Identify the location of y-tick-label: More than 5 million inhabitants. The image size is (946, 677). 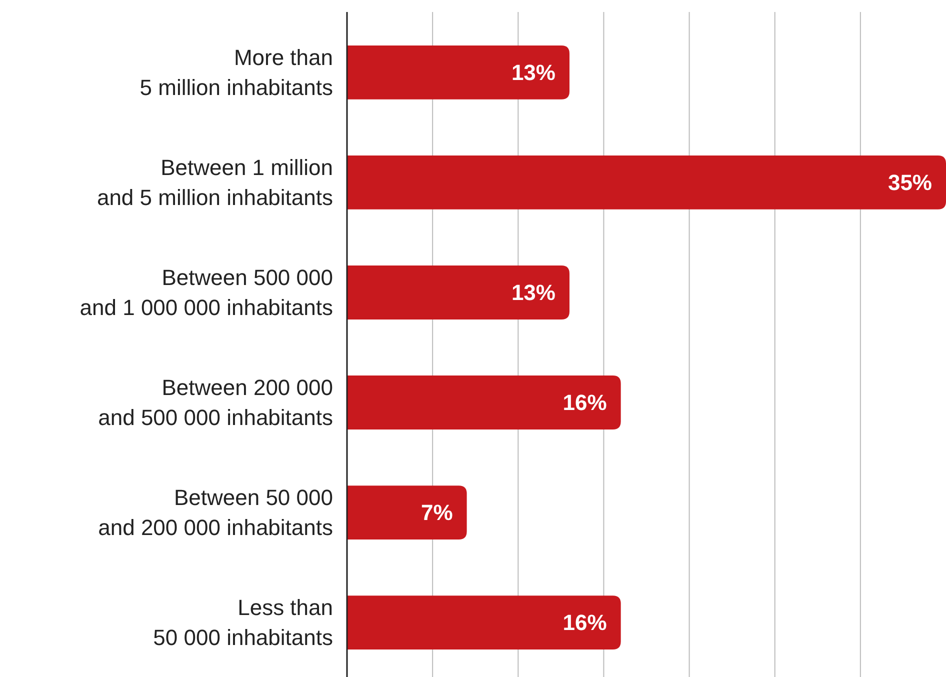
(236, 72).